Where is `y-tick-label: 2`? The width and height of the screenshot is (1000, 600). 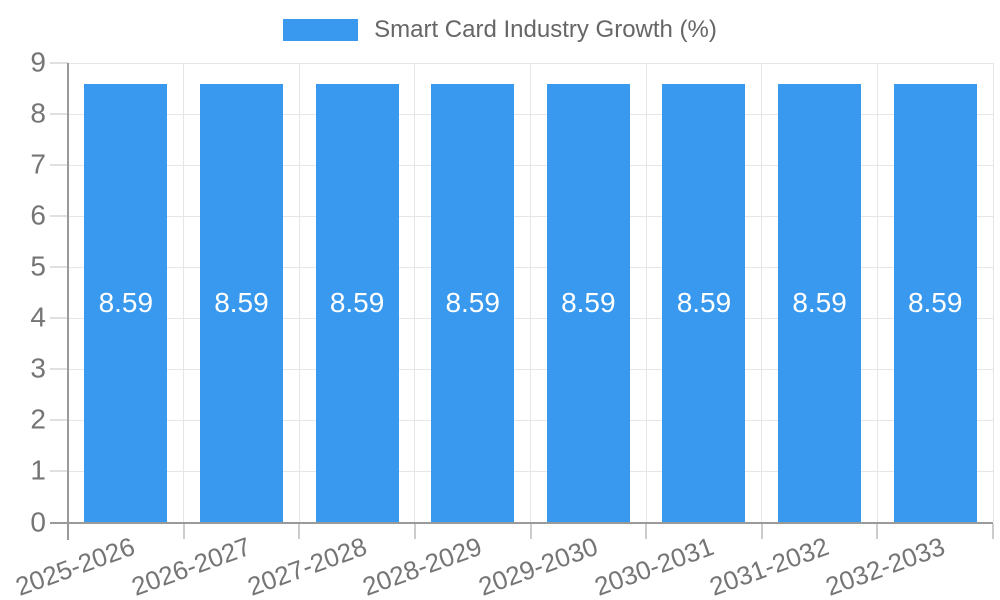 y-tick-label: 2 is located at coordinates (38, 419).